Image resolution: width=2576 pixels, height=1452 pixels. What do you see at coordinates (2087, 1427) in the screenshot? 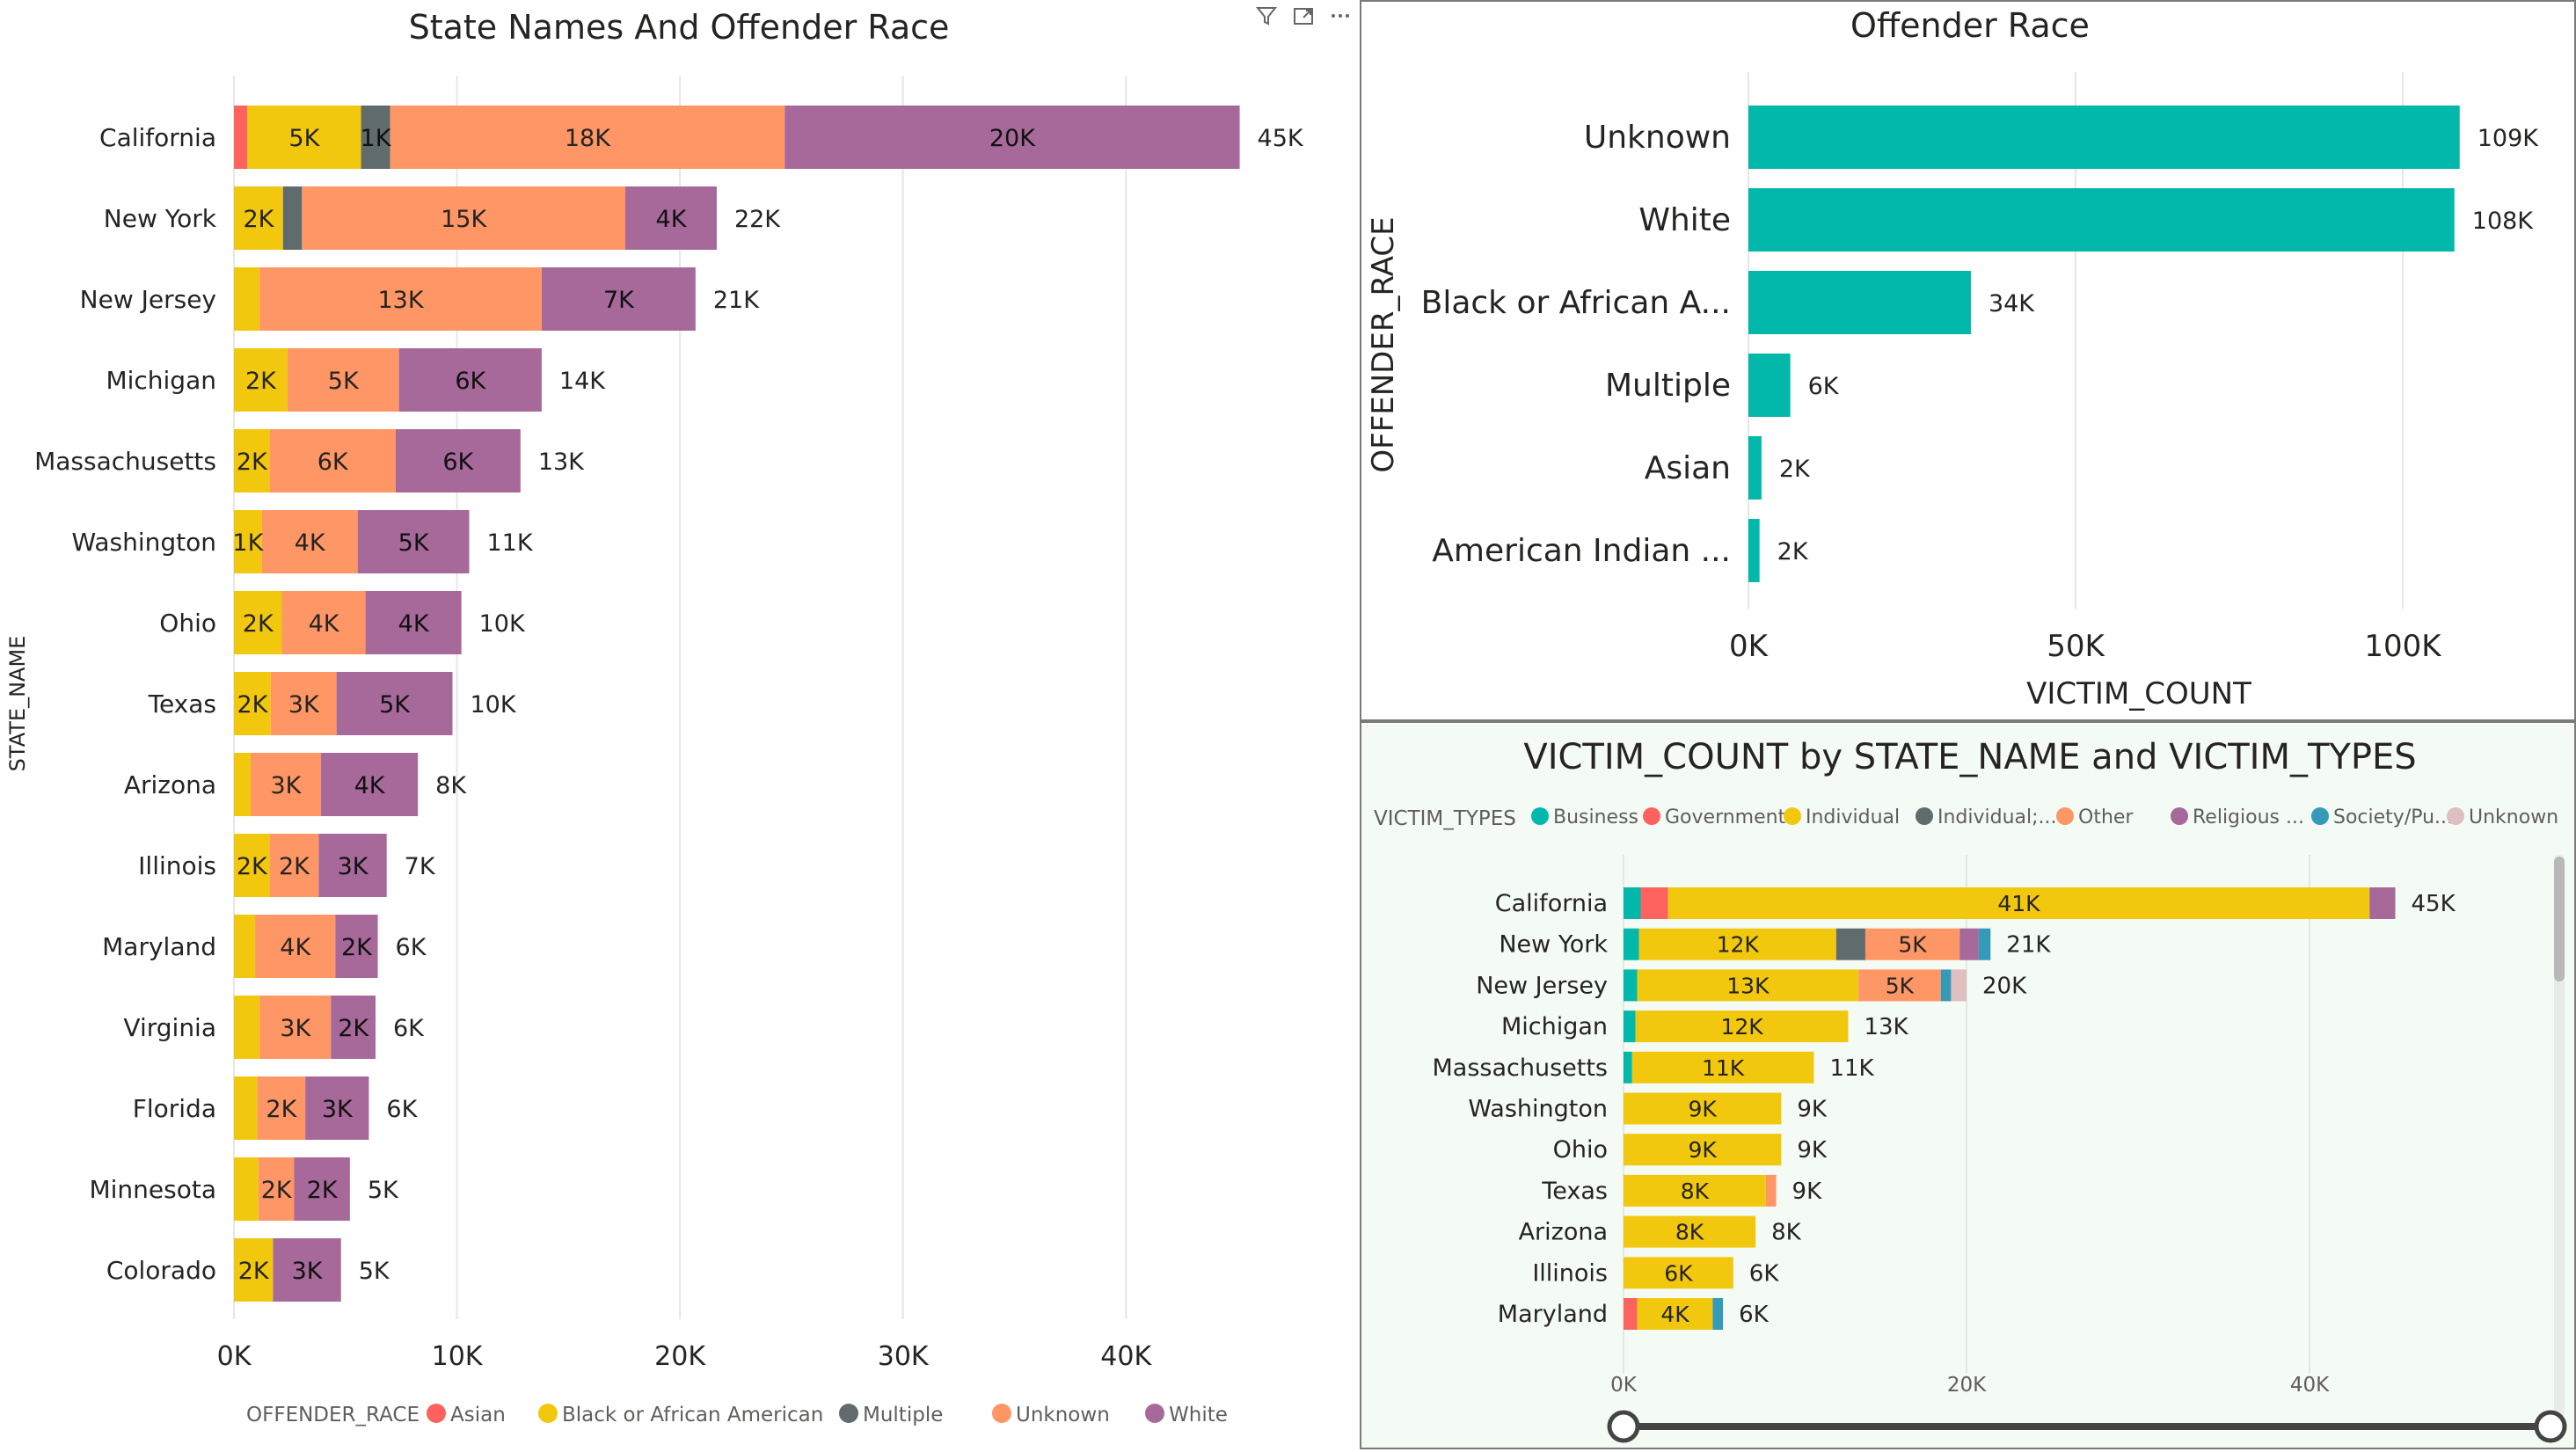
I see `x-axis-zoom-slider` at bounding box center [2087, 1427].